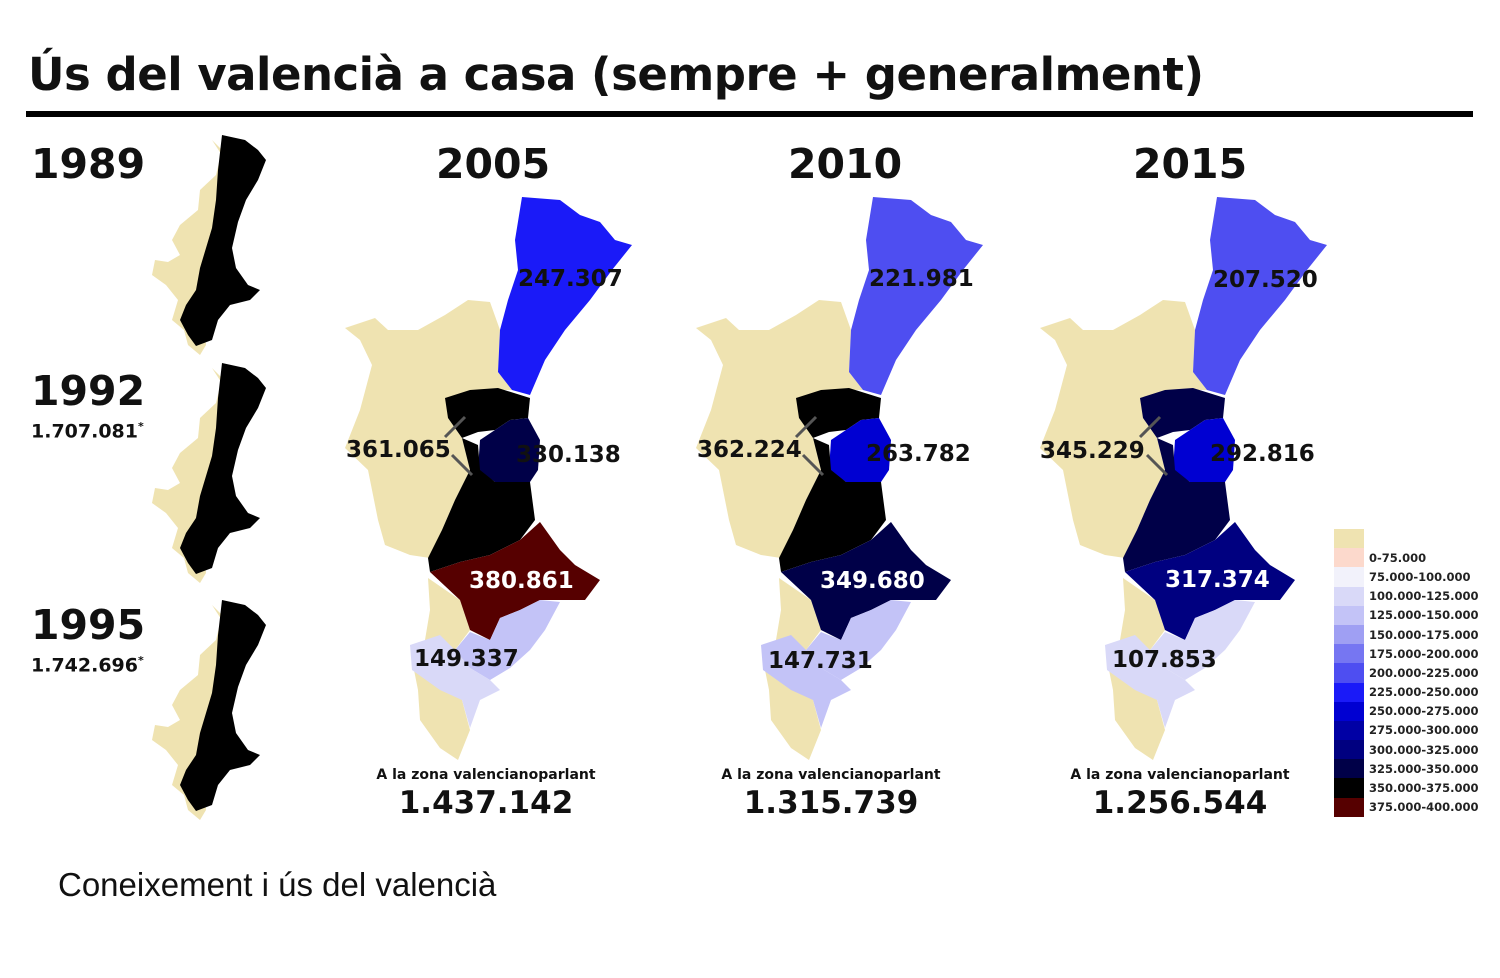 Image resolution: width=1500 pixels, height=978 pixels. What do you see at coordinates (1406, 769) in the screenshot?
I see `legend-item: 325.000-350.000` at bounding box center [1406, 769].